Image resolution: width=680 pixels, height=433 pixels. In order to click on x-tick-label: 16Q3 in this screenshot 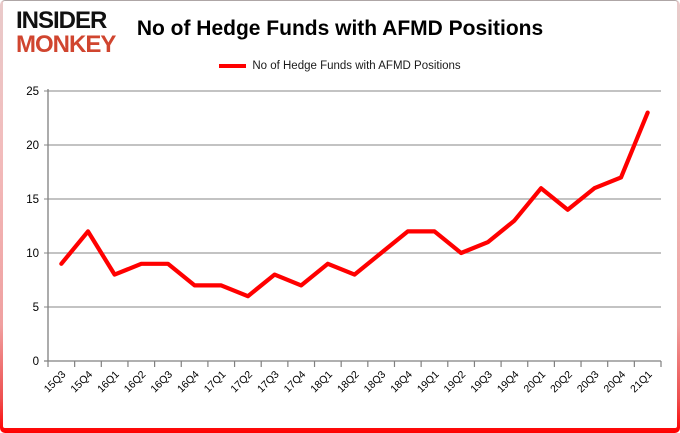, I will do `click(161, 382)`.